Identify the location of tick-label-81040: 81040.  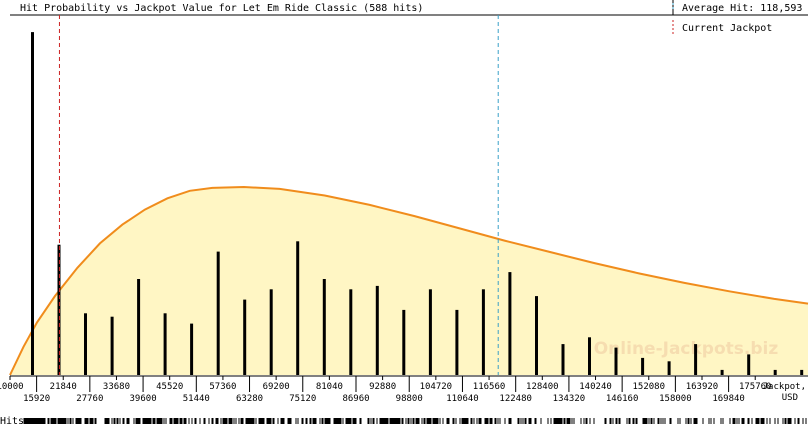
(329, 387).